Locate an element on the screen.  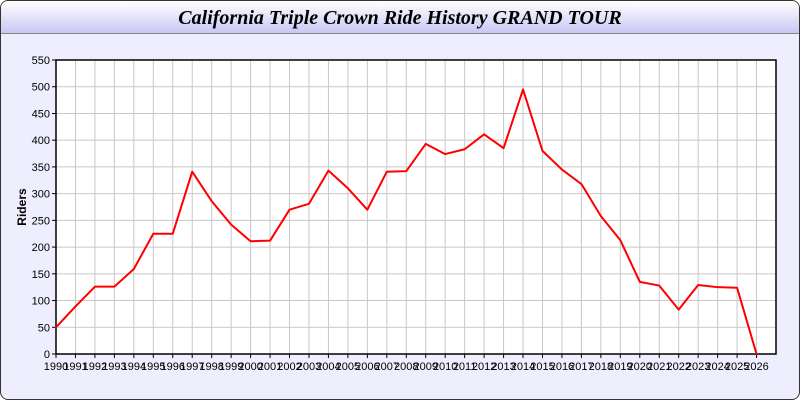
x-tick-label: 2024 is located at coordinates (717, 367).